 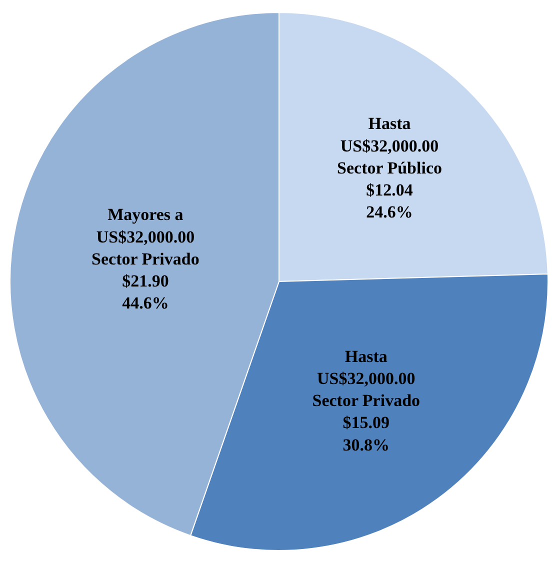 I want to click on data-label: $21.90 44.6%, so click(x=145, y=292).